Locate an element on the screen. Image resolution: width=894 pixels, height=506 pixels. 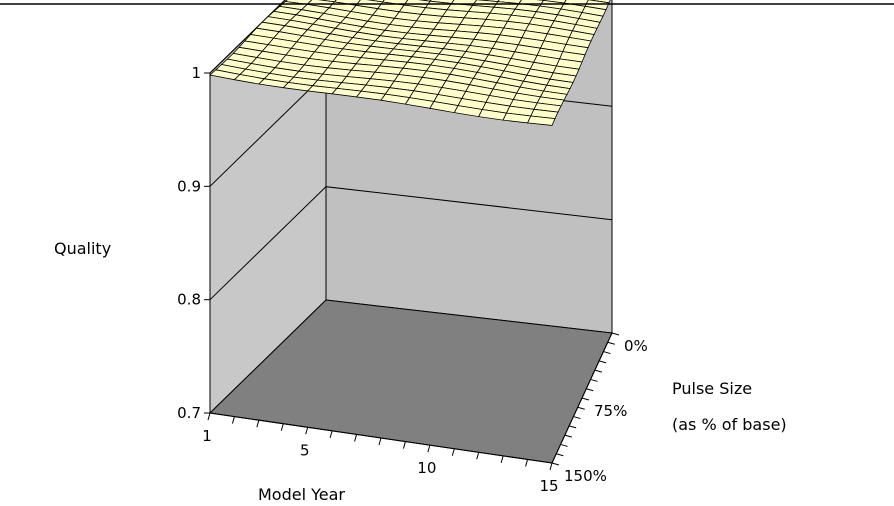
y-tick-label: 0% is located at coordinates (636, 346).